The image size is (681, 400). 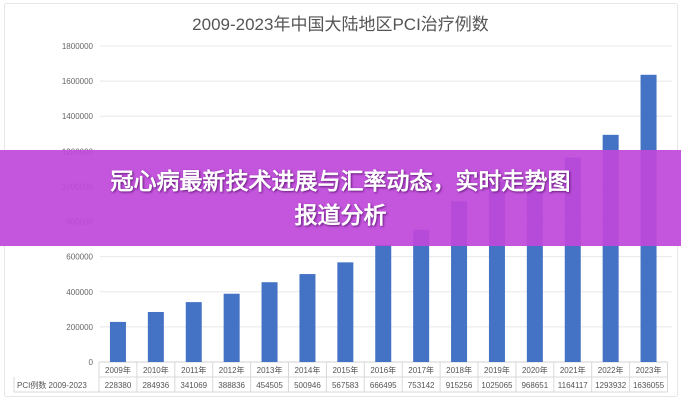 I want to click on data-table-value: 341069, so click(x=193, y=385).